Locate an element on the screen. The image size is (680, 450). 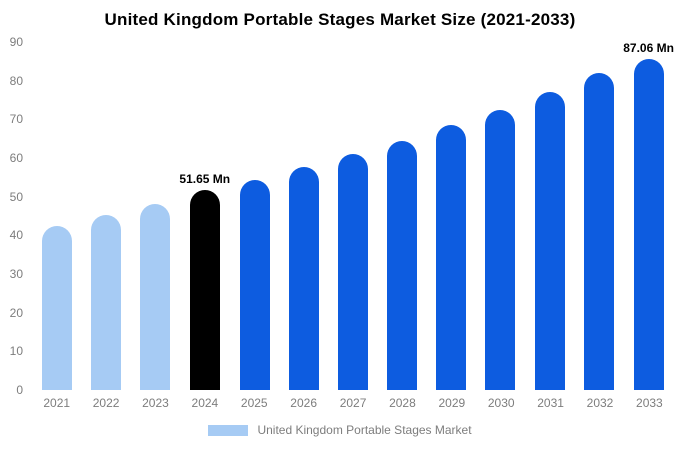
x-tick-label: 2022 is located at coordinates (106, 403).